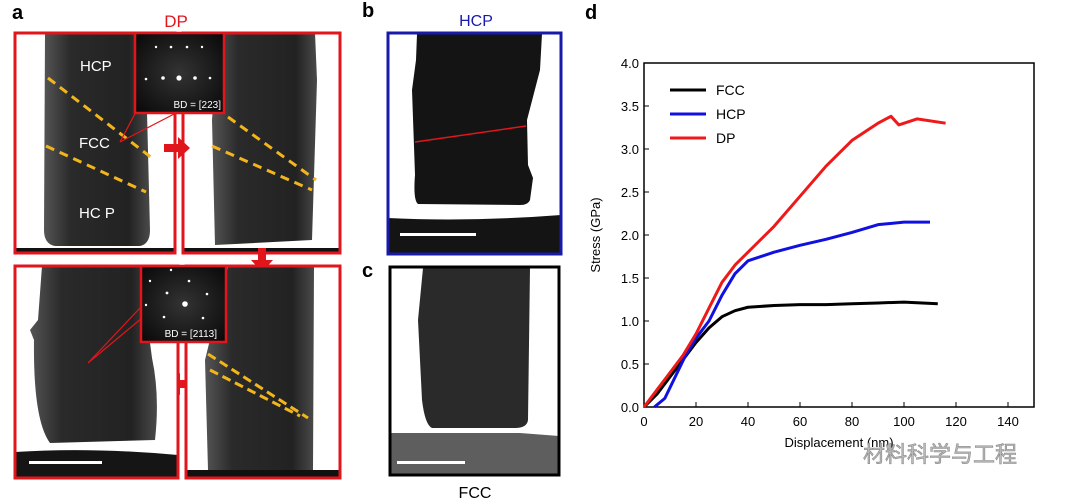  Describe the element at coordinates (630, 149) in the screenshot. I see `y-tick-label: 3.0` at that location.